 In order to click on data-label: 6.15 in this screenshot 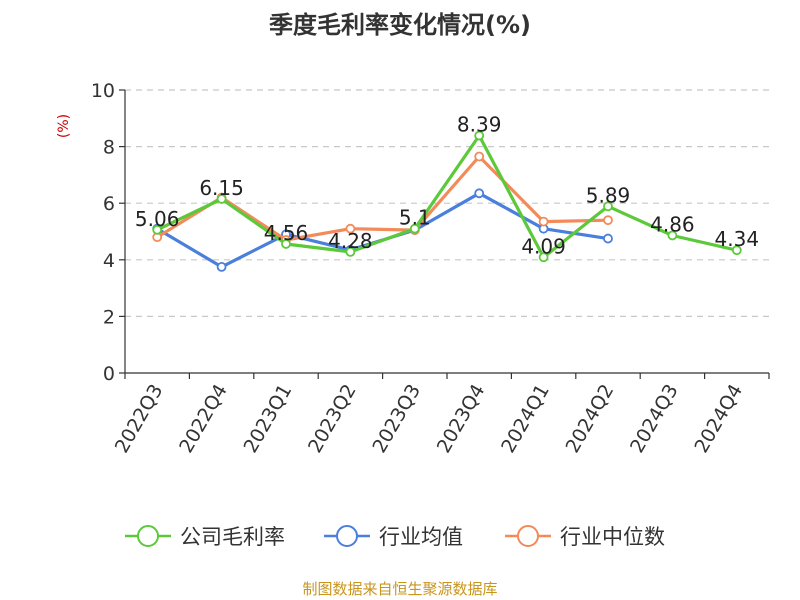, I will do `click(221, 188)`.